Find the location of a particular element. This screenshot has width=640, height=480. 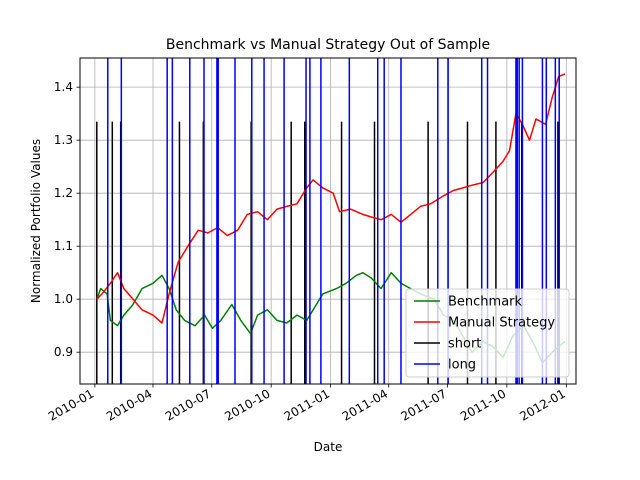

legend-label: short is located at coordinates (464, 344).